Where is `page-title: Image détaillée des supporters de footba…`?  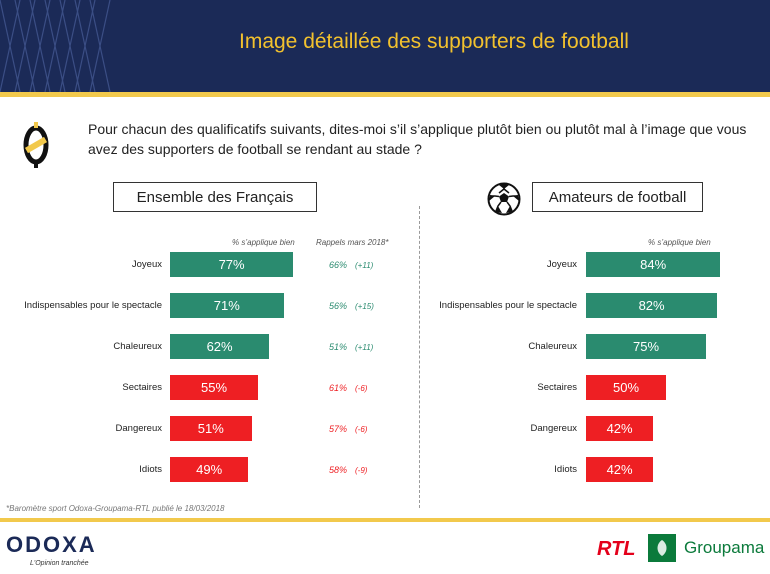
page-title: Image détaillée des supporters de footba… is located at coordinates (434, 41).